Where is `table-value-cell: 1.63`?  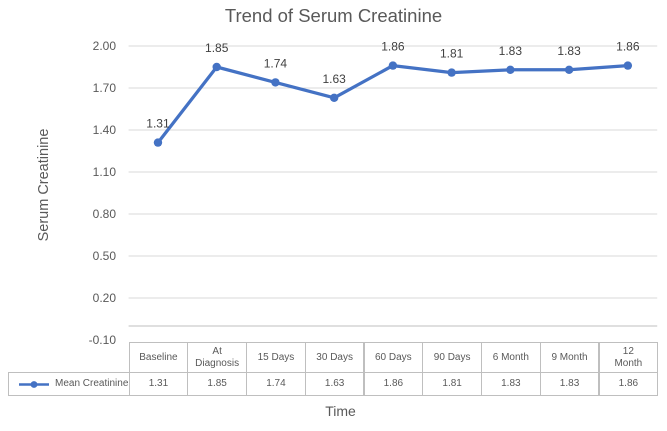
table-value-cell: 1.63 is located at coordinates (334, 384).